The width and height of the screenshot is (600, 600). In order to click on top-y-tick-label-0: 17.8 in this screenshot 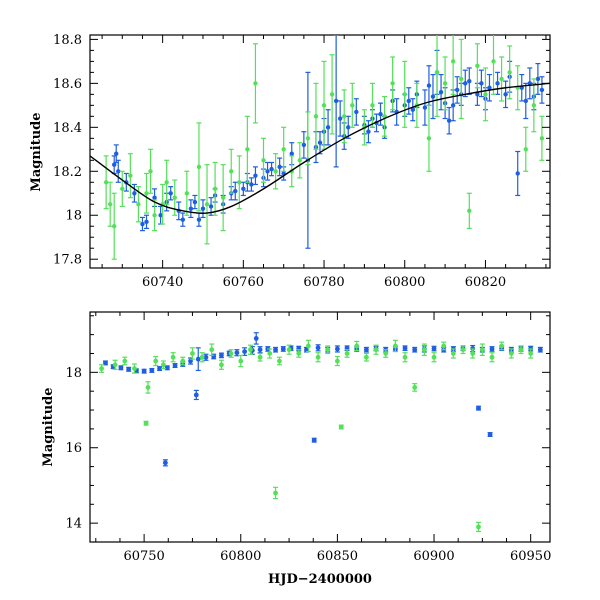, I will do `click(67, 260)`.